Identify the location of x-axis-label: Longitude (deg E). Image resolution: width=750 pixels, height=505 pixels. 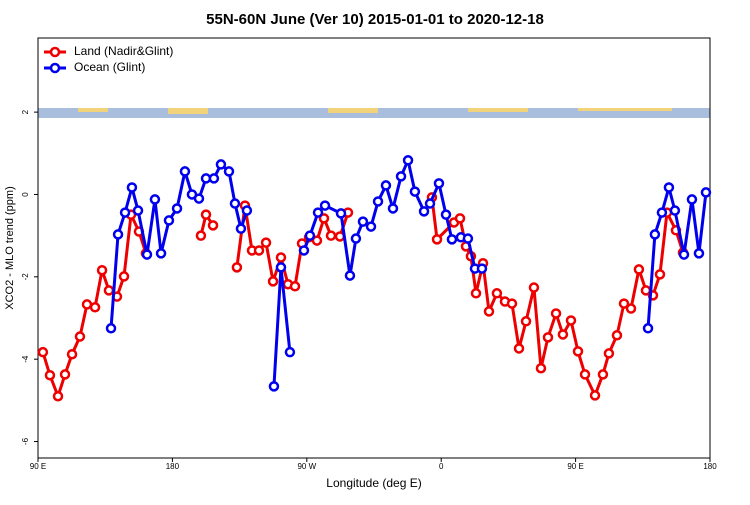
(373, 483).